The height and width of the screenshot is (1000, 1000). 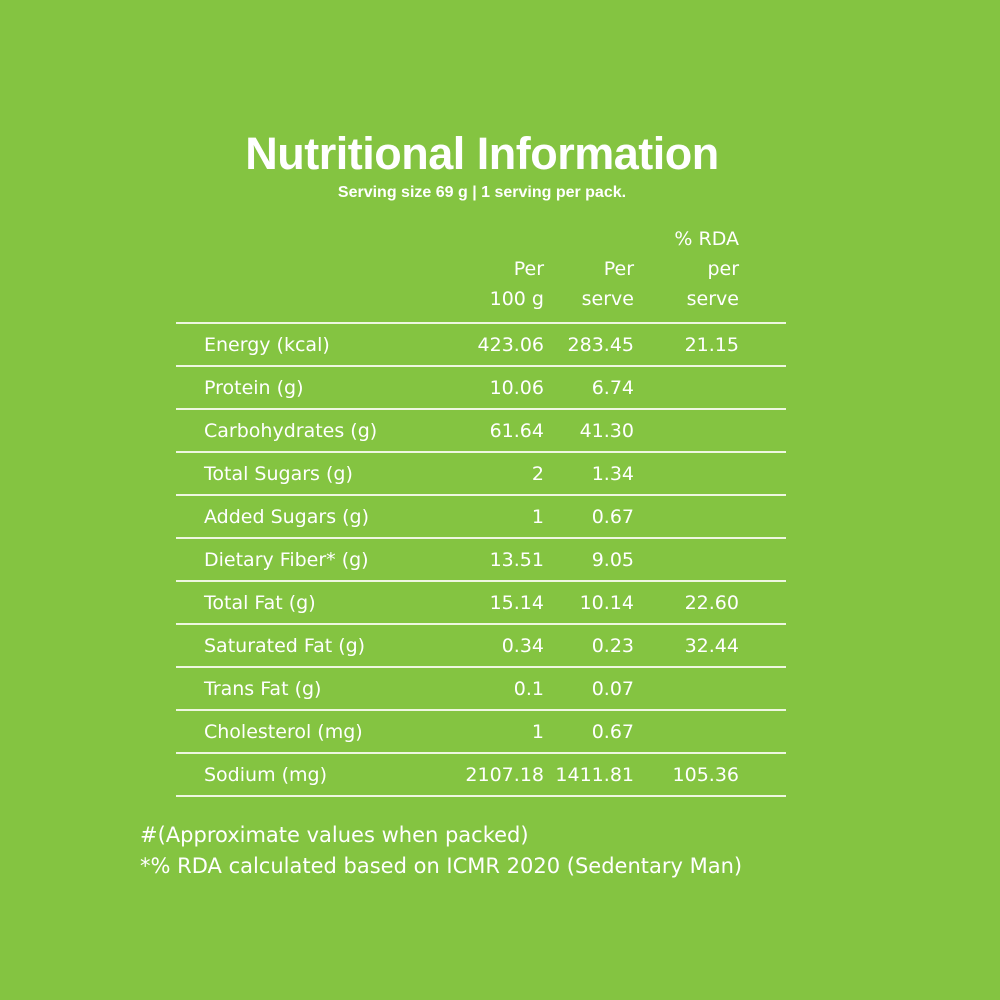 What do you see at coordinates (291, 431) in the screenshot?
I see `nutrient-name: Carbohydrates (g)` at bounding box center [291, 431].